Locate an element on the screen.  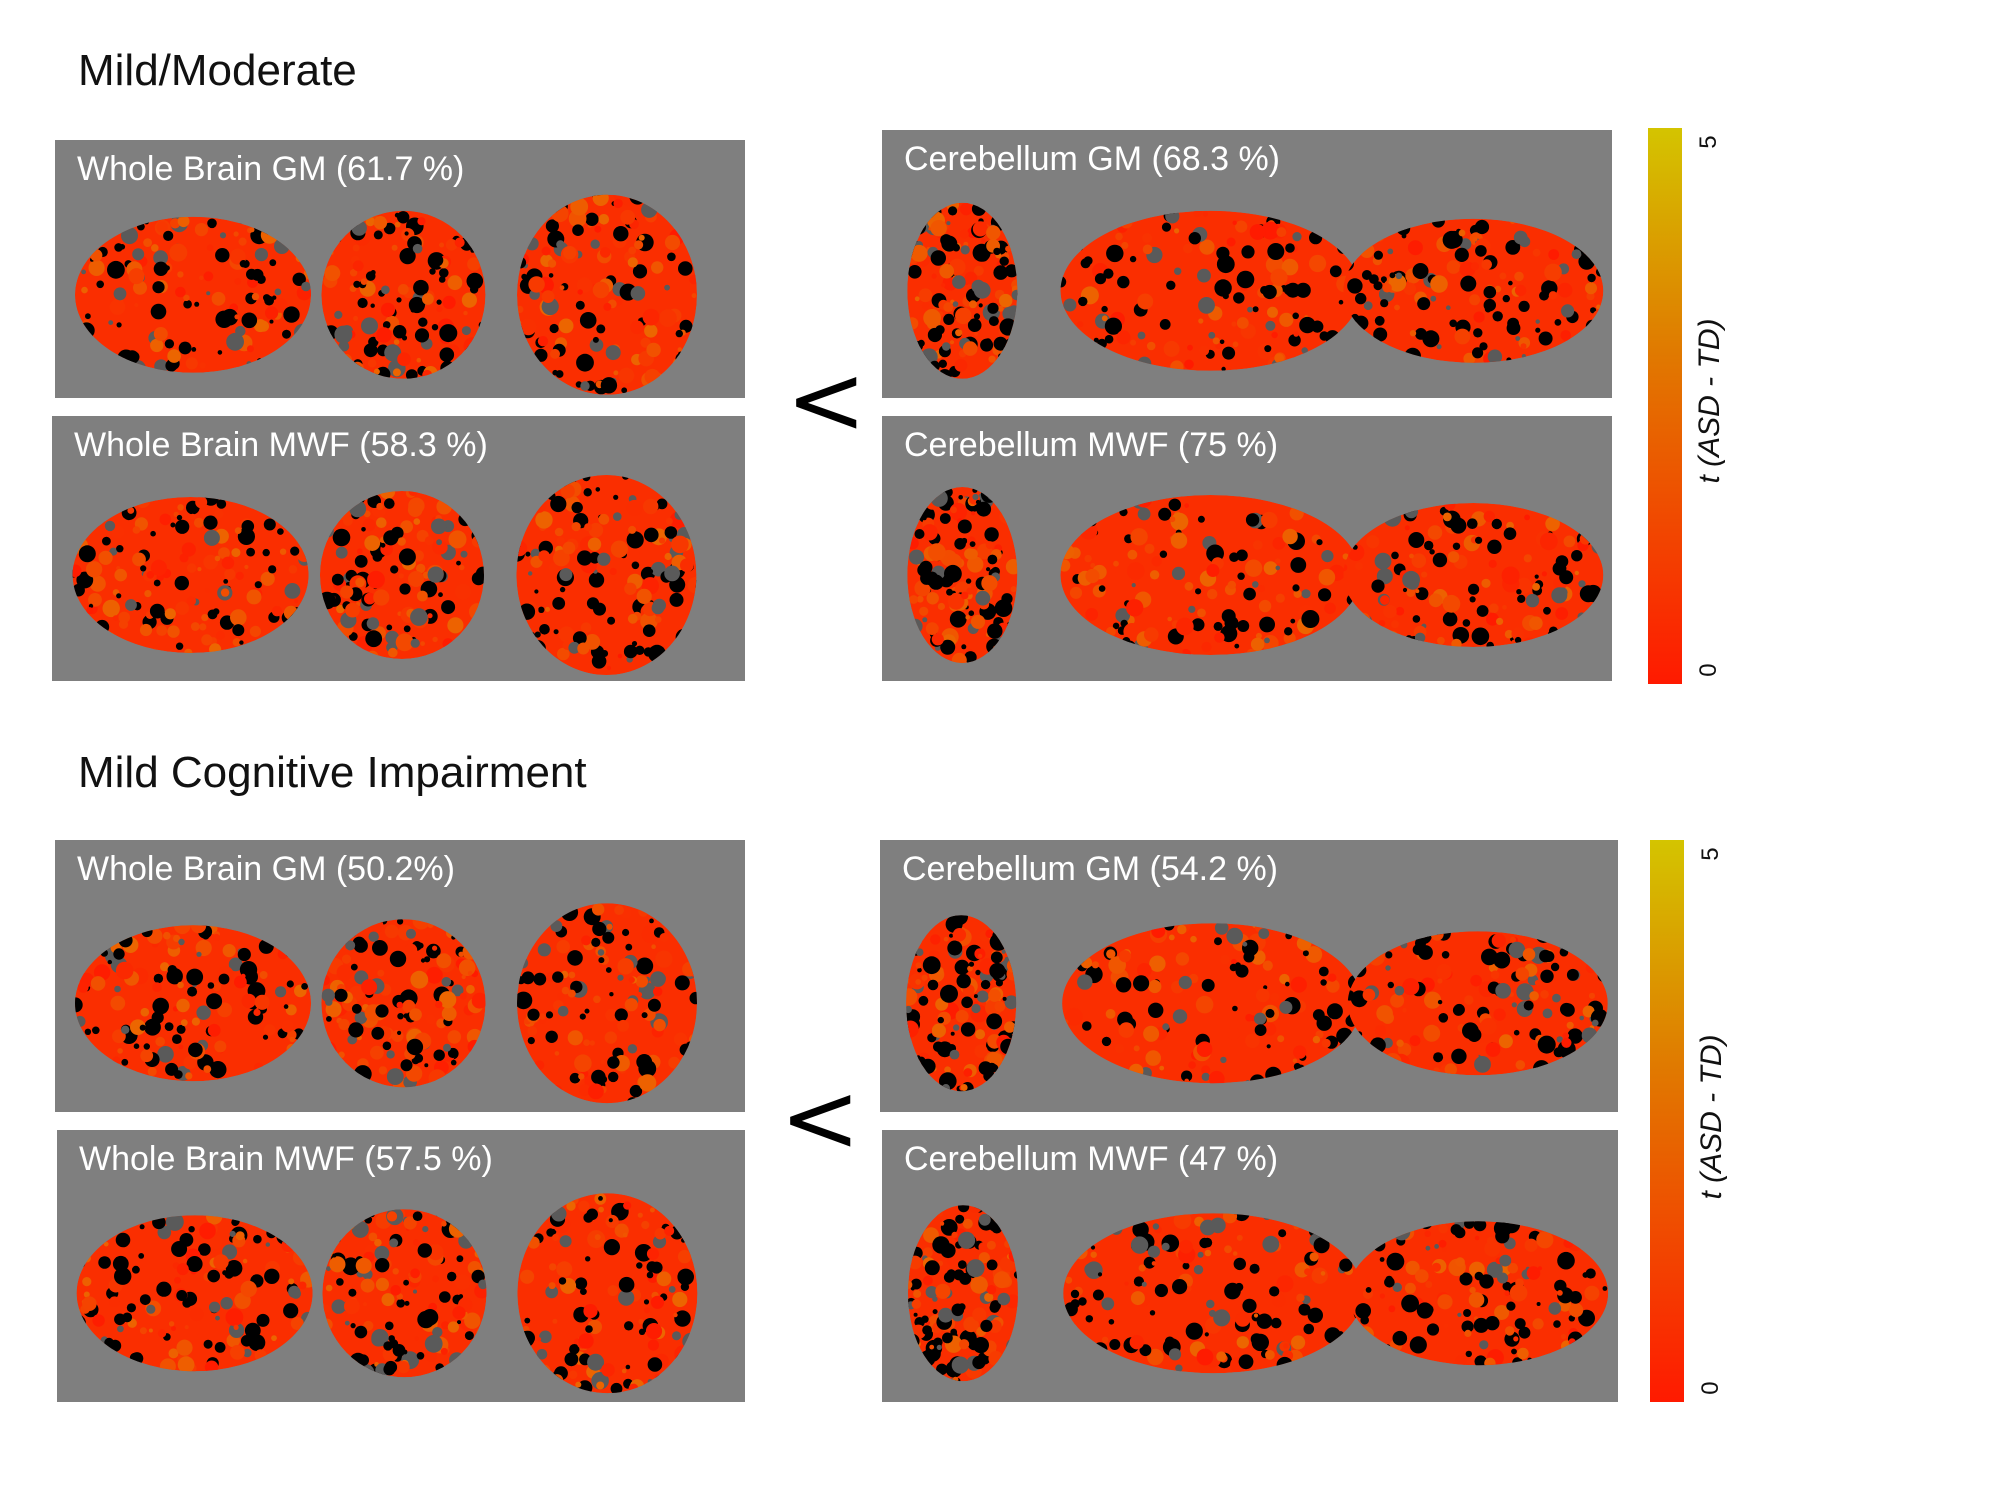
panel-whole-brain-mwf-mild: Whole Brain MWF (58.3 %) is located at coordinates (398, 548).